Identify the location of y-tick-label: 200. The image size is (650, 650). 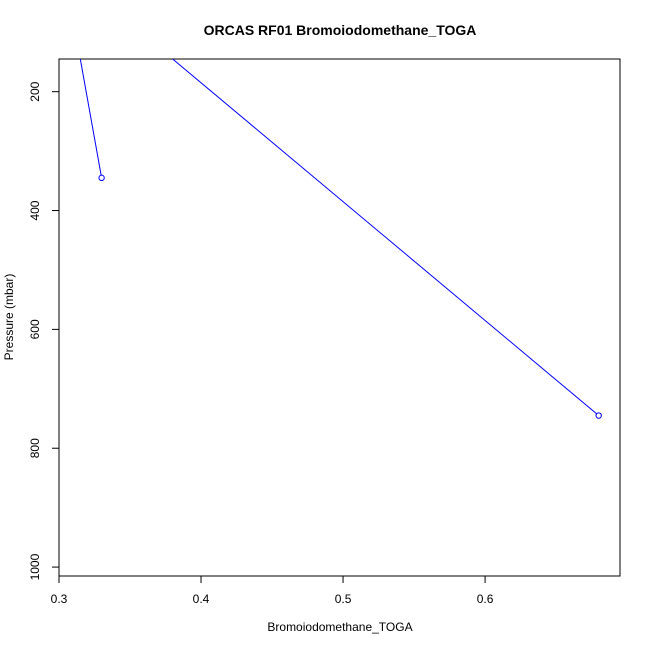
(35, 91).